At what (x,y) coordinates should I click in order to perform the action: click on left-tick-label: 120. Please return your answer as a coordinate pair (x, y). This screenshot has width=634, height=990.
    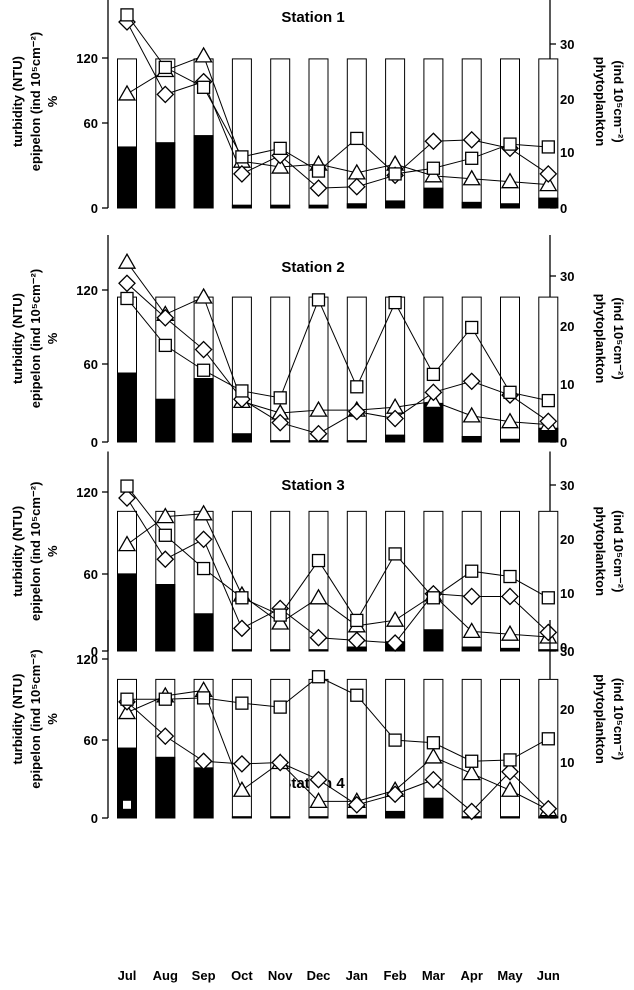
    Looking at the image, I should click on (87, 58).